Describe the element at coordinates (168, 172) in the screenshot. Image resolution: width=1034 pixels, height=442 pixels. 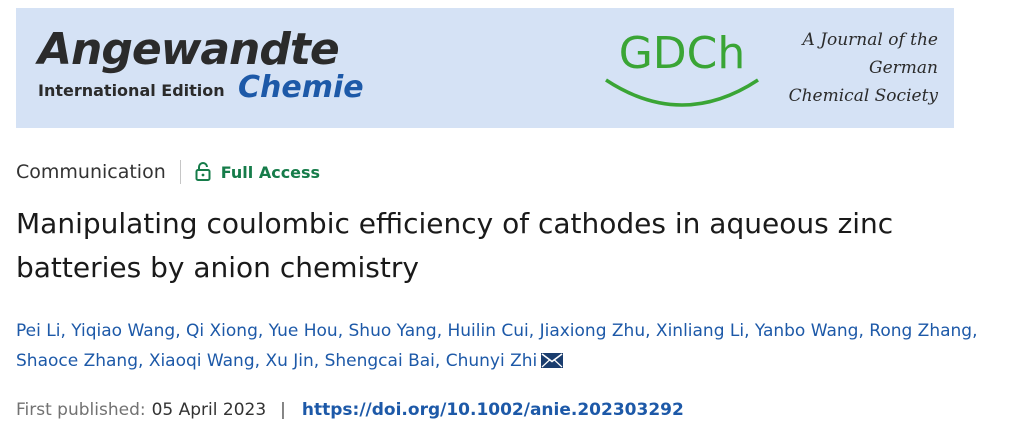
I see `article-meta: Communication Full Access` at that location.